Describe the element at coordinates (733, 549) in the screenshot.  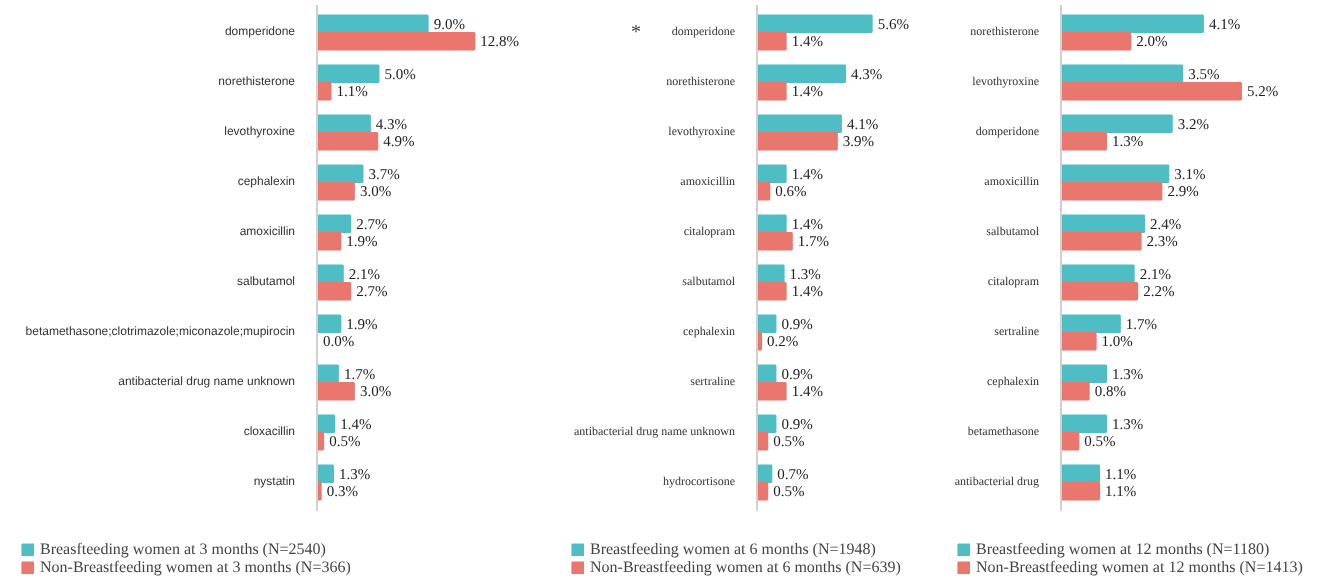
I see `legend-label: Breastfeeding women at 6 months (N=1948)` at that location.